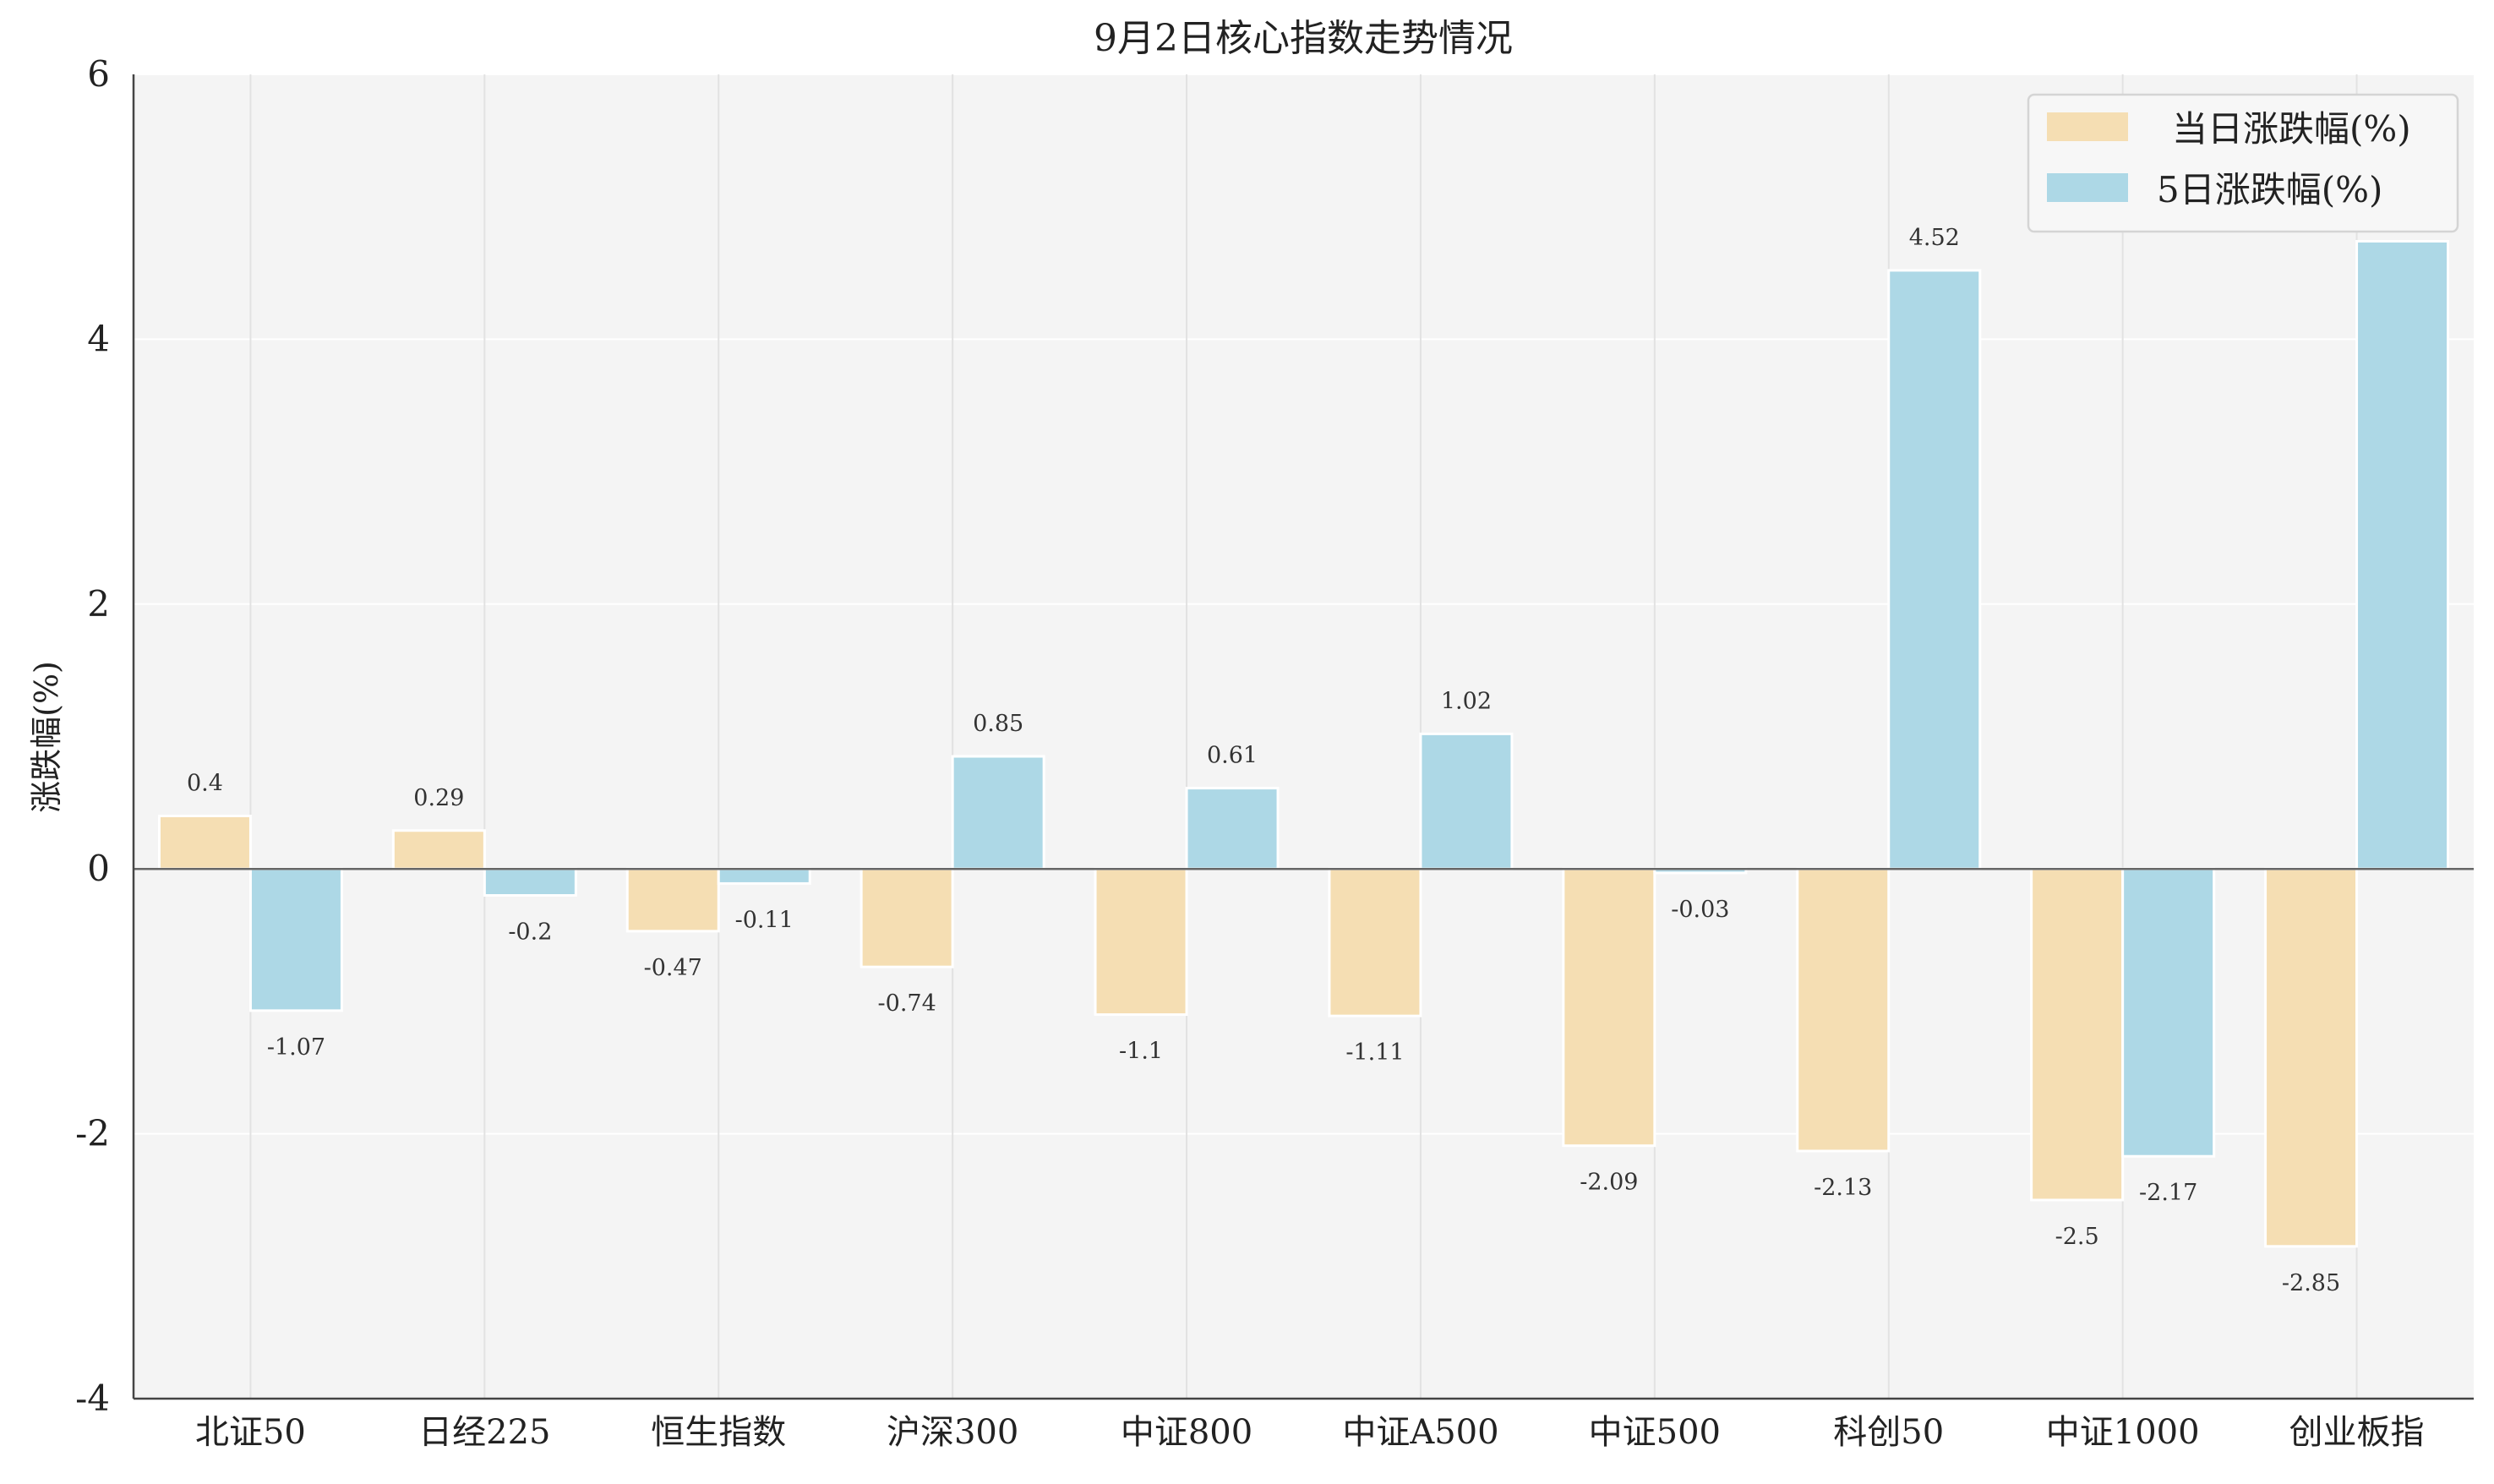 The image size is (2494, 1484). I want to click on legend: 当日涨跌幅(%) 5日涨跌幅(%), so click(2243, 163).